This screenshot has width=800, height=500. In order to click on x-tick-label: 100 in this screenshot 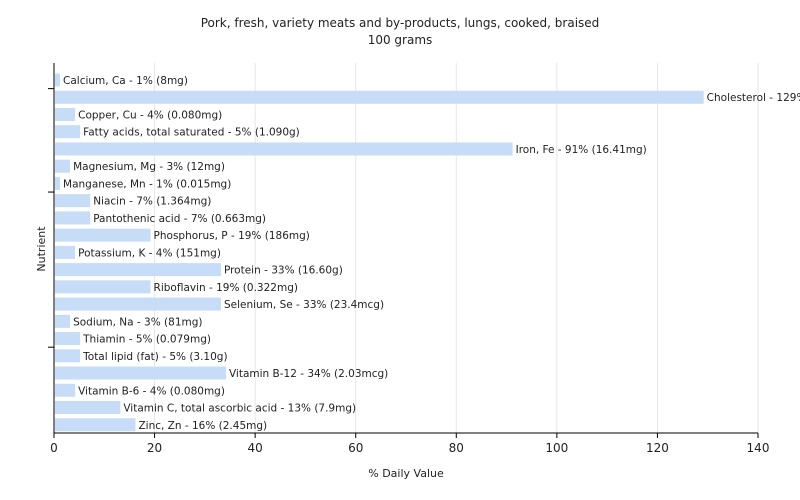, I will do `click(556, 448)`.